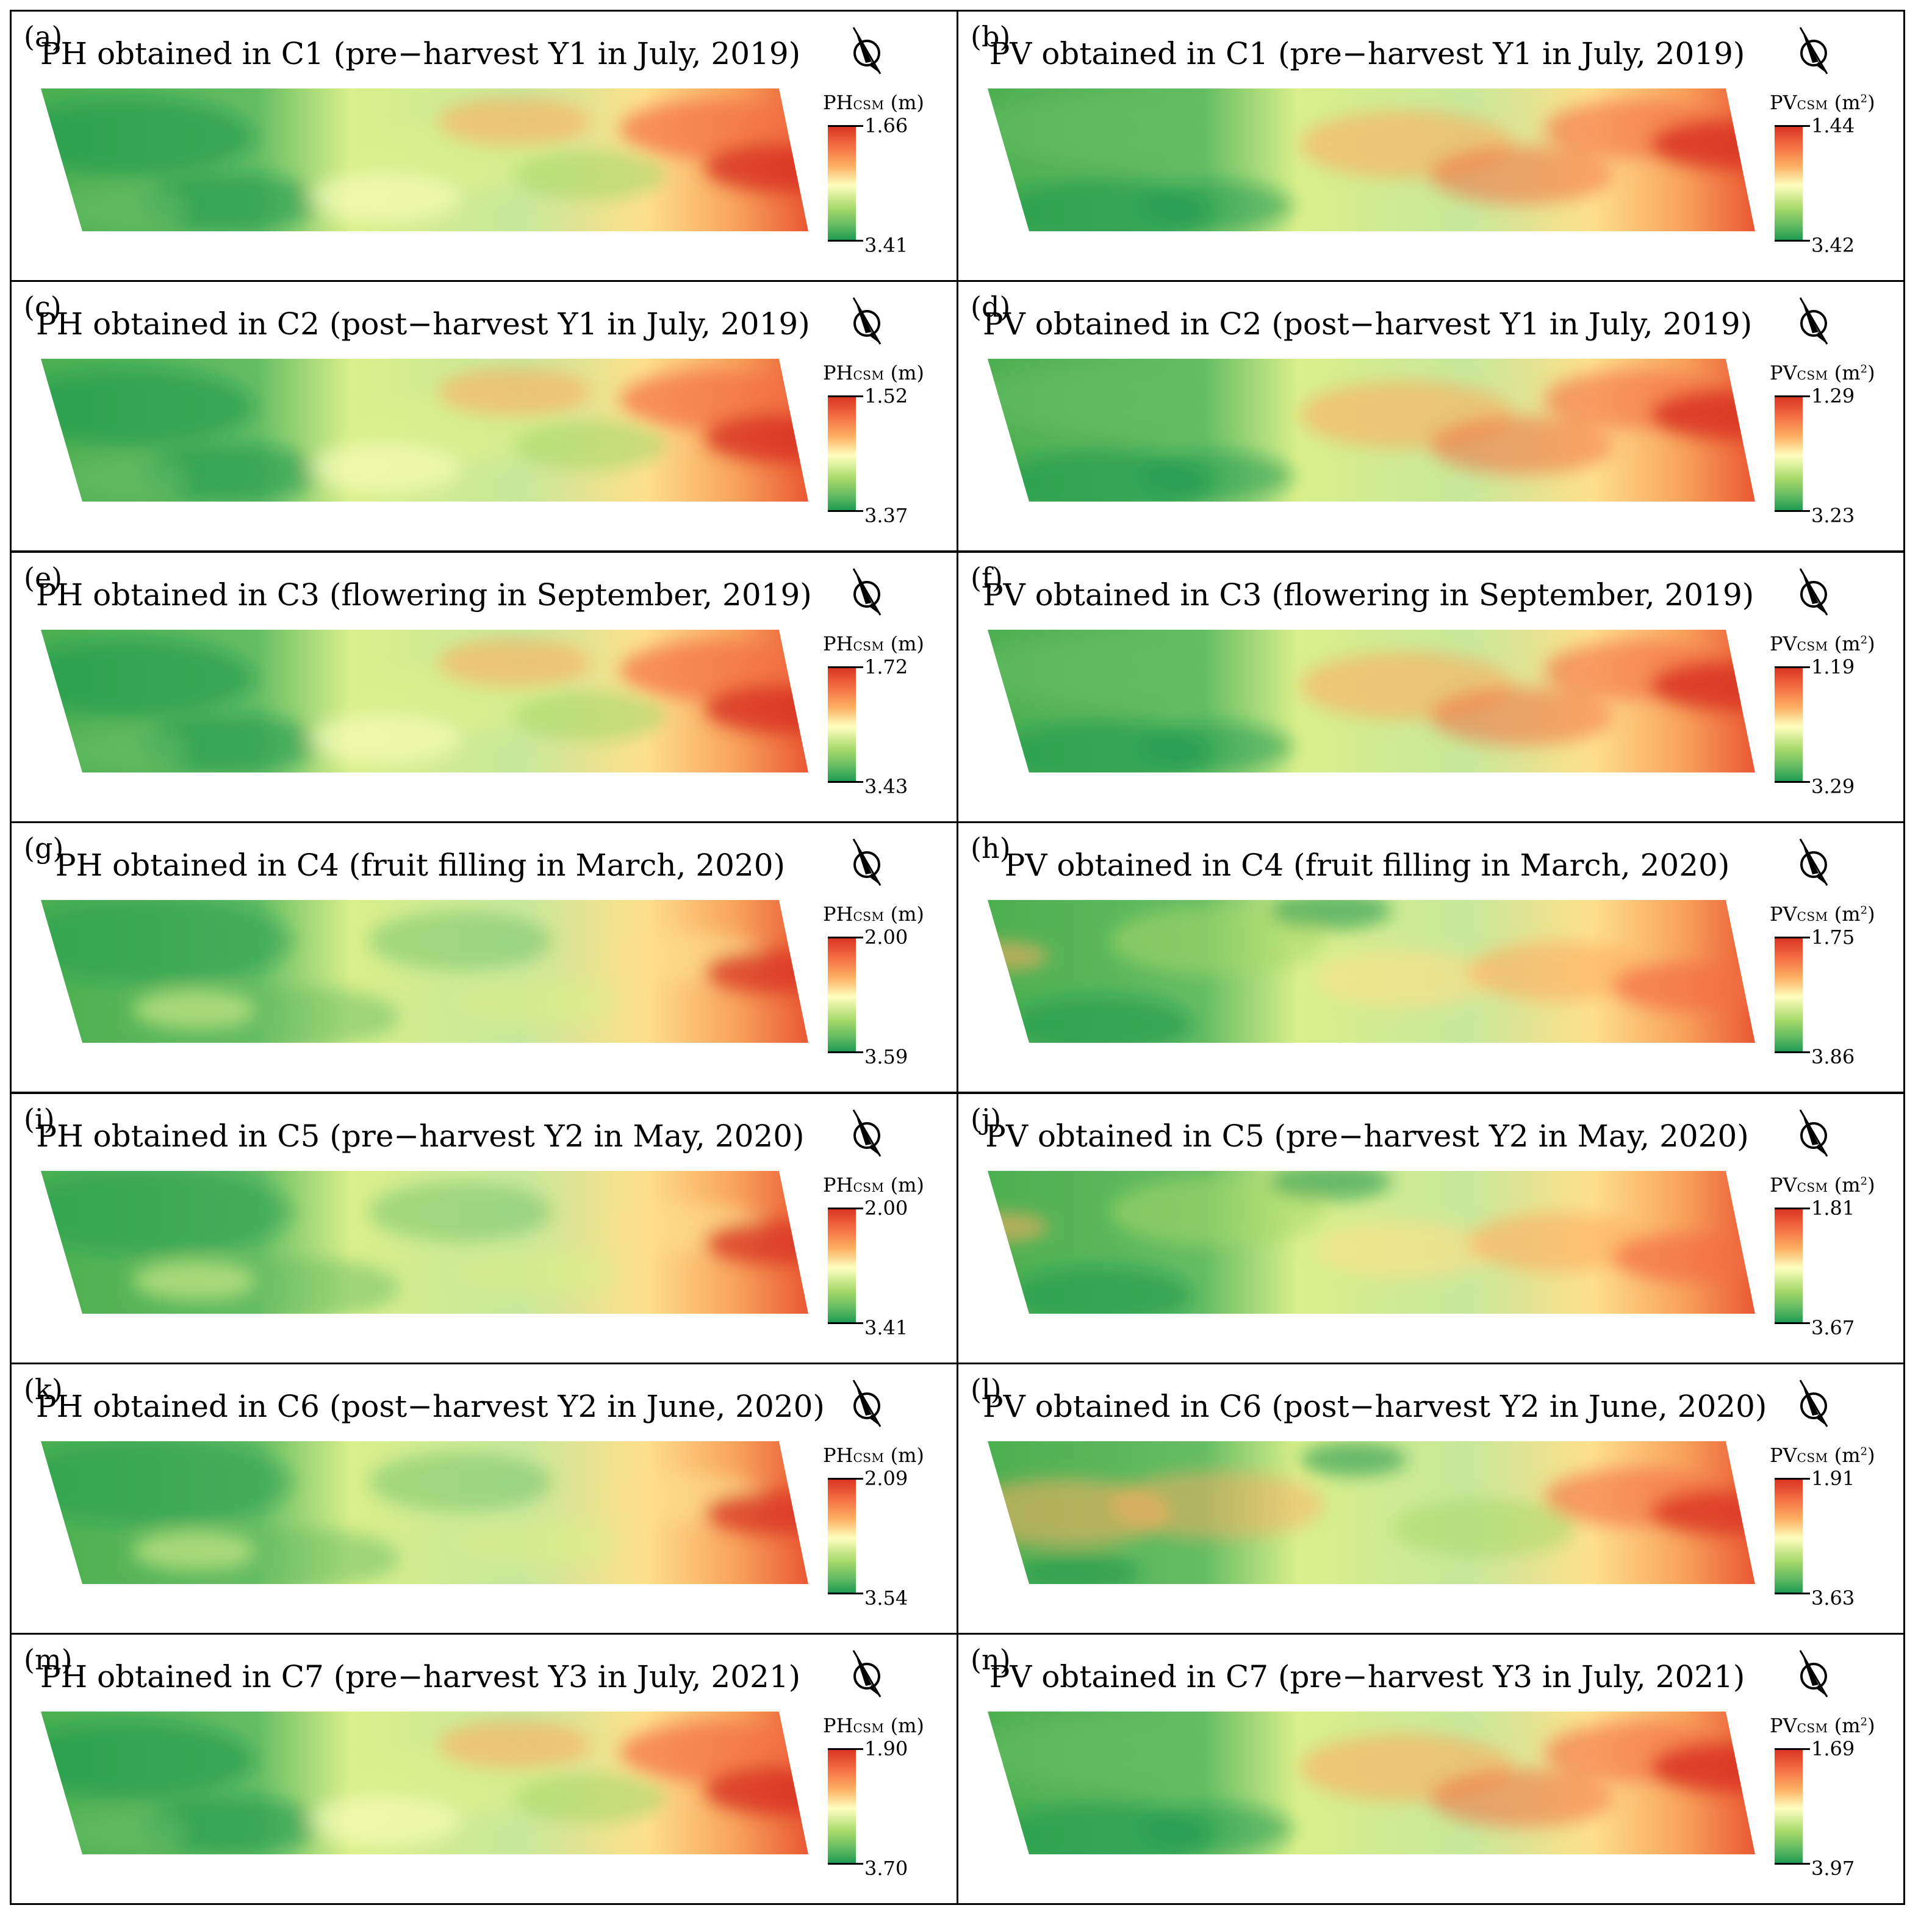  I want to click on legend-min-value: 3.43, so click(886, 787).